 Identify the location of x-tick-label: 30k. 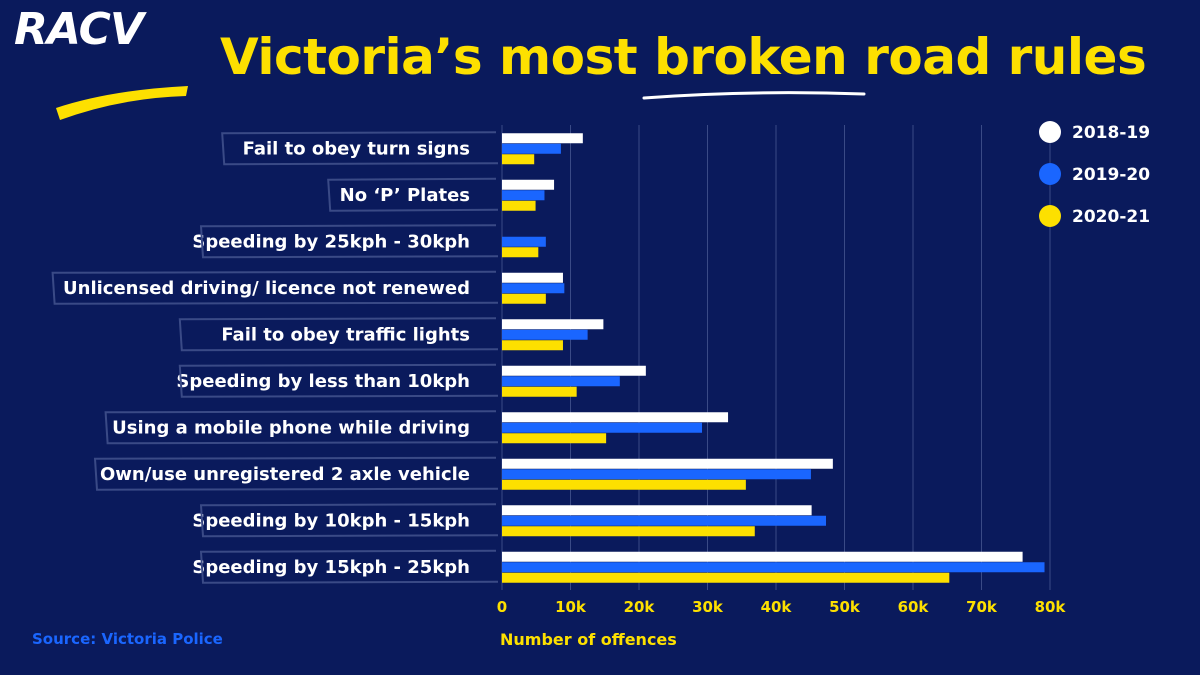
(708, 607).